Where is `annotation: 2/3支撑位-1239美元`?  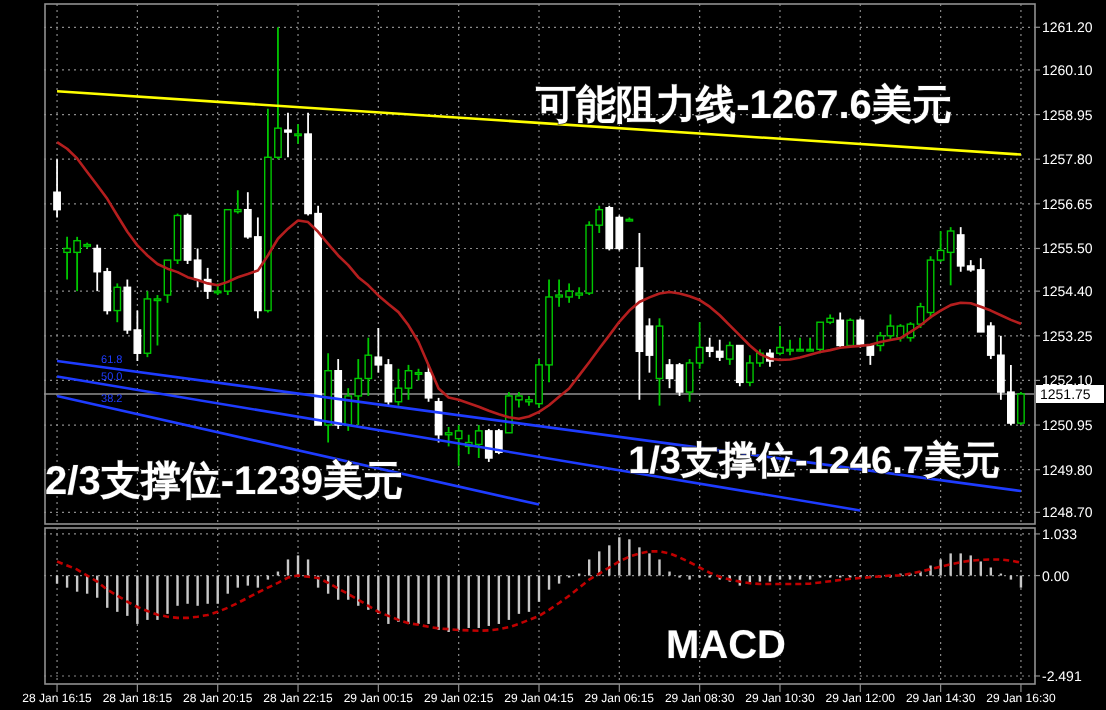
annotation: 2/3支撑位-1239美元 is located at coordinates (224, 481).